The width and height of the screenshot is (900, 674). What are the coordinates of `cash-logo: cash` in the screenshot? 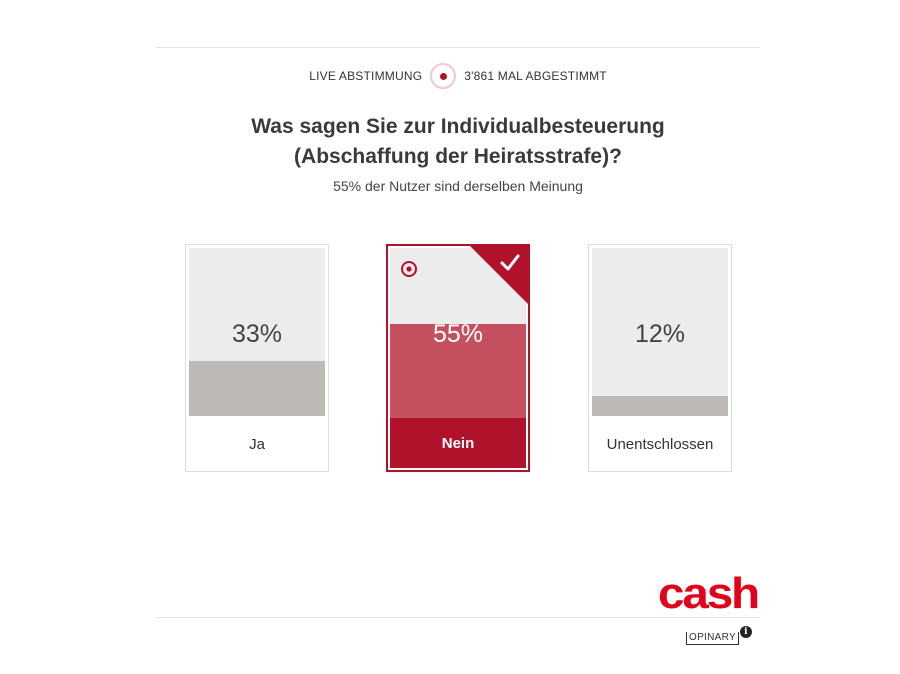 It's located at (708, 592).